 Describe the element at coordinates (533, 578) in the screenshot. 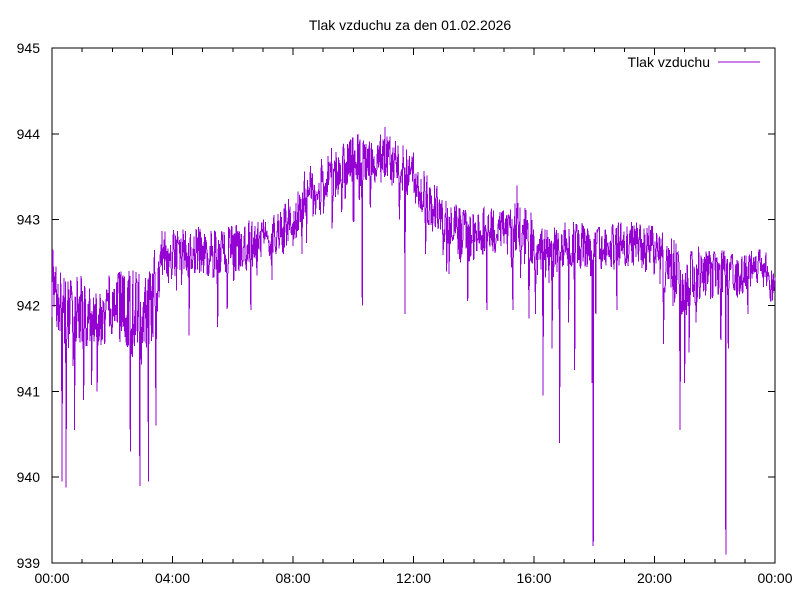

I see `x-tick-label: 16:00` at that location.